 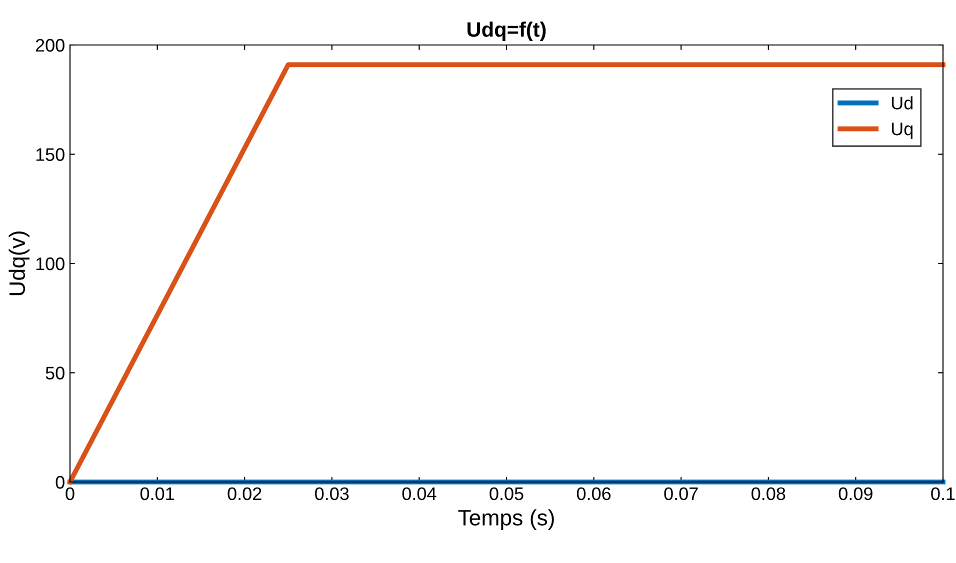 What do you see at coordinates (55, 373) in the screenshot?
I see `y-tick-label: 50` at bounding box center [55, 373].